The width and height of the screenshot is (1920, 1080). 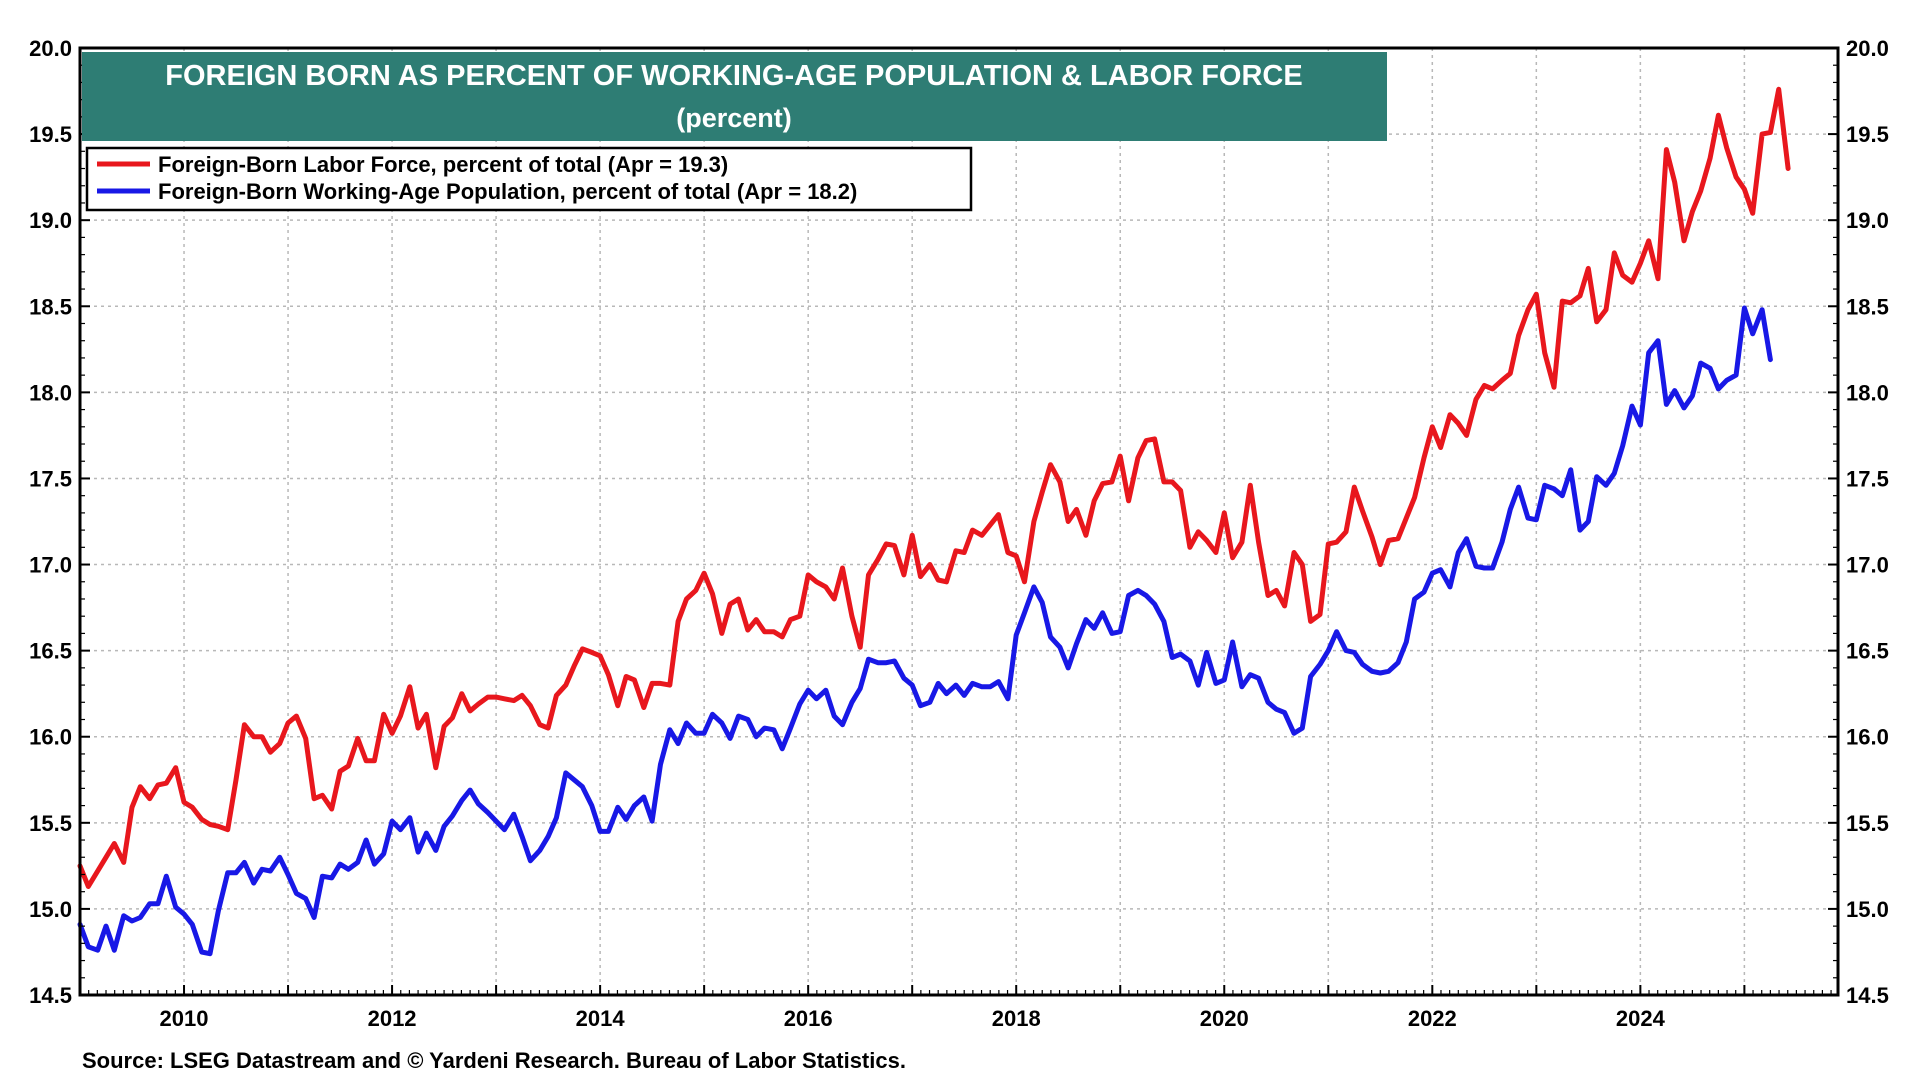 I want to click on x-tick-label: 2022, so click(x=1432, y=1018).